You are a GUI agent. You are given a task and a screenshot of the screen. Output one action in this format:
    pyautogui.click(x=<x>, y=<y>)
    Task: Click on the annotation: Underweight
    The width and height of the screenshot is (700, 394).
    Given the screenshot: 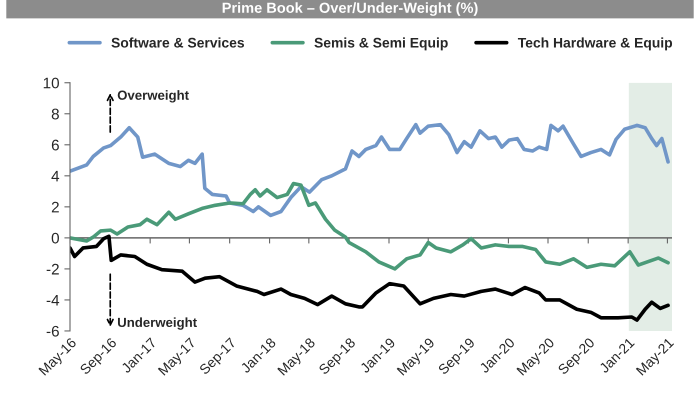 What is the action you would take?
    pyautogui.click(x=157, y=323)
    